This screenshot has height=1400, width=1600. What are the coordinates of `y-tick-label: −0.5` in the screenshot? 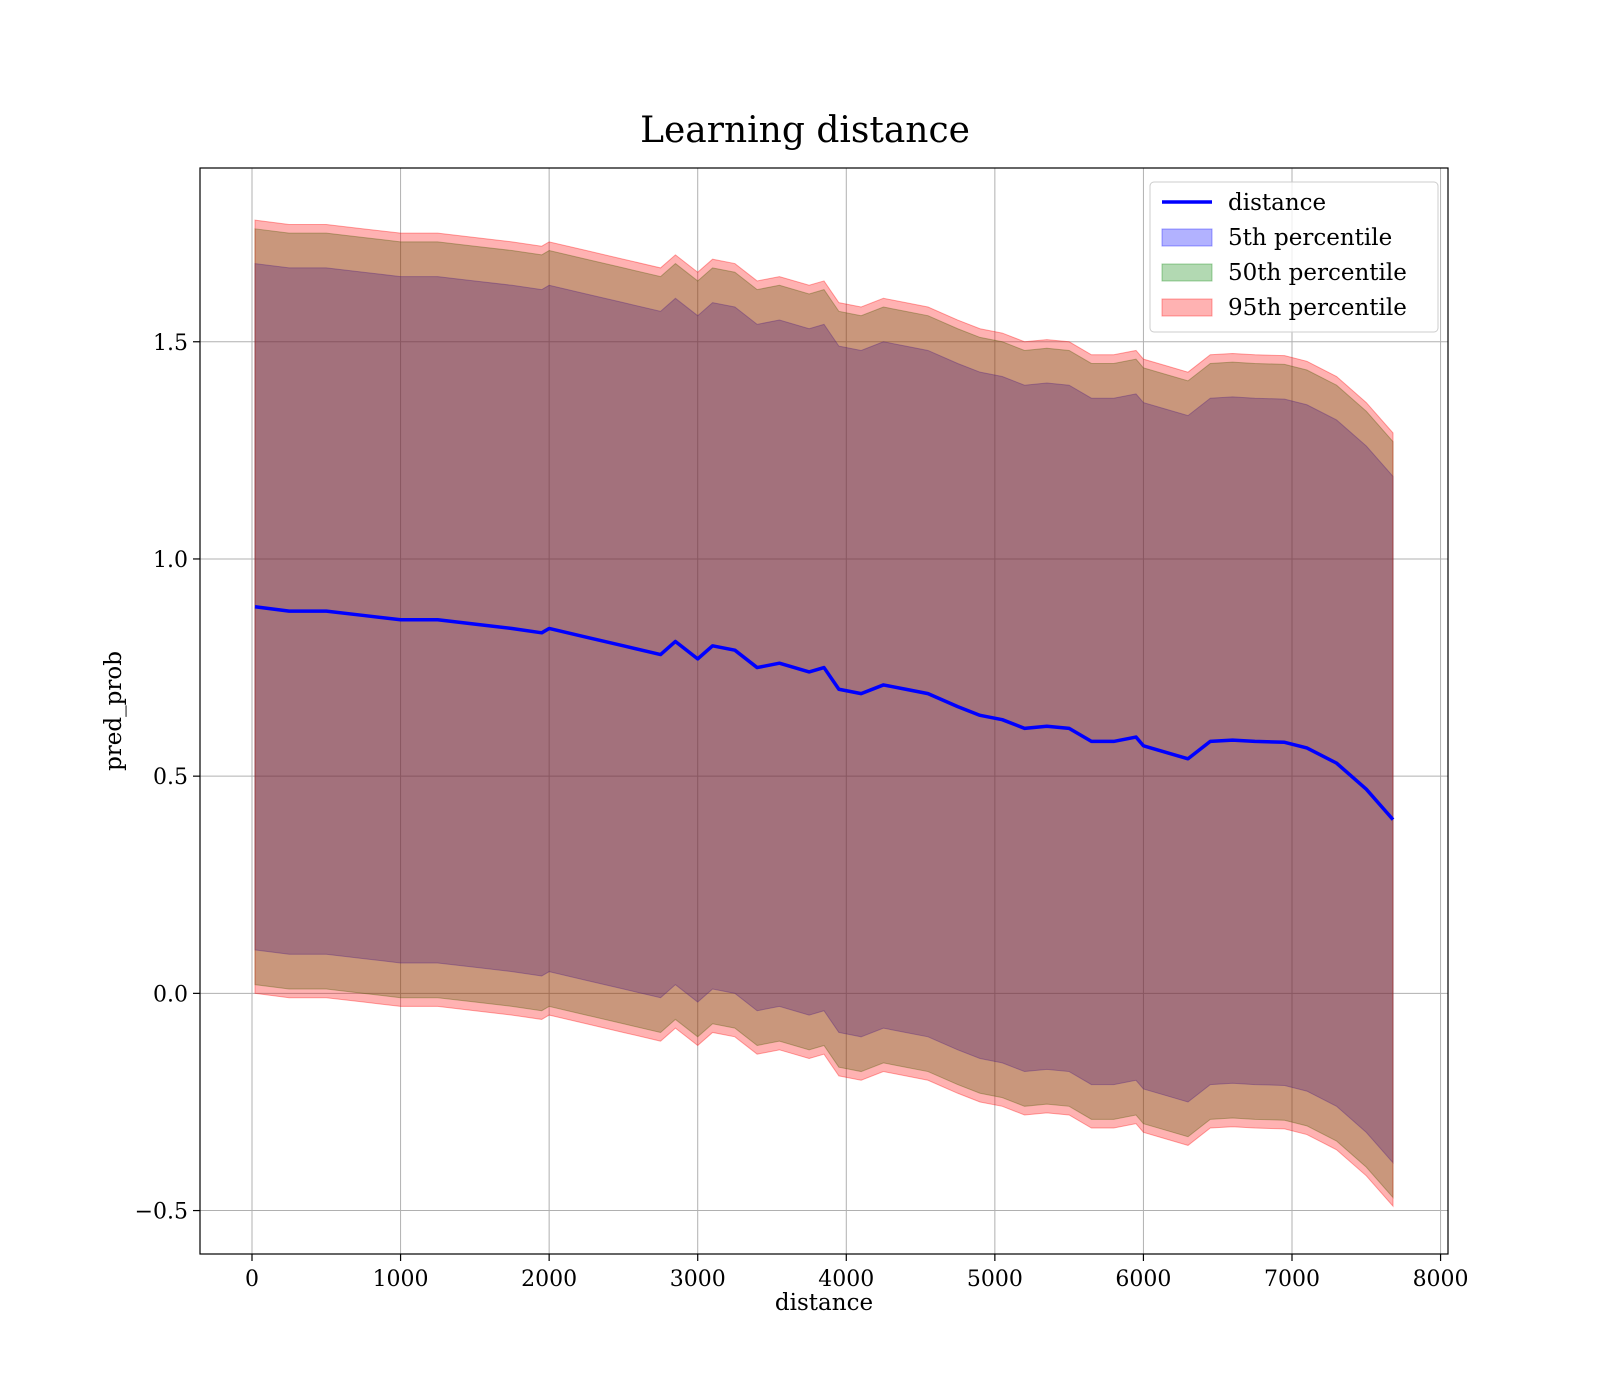 It's located at (161, 1212).